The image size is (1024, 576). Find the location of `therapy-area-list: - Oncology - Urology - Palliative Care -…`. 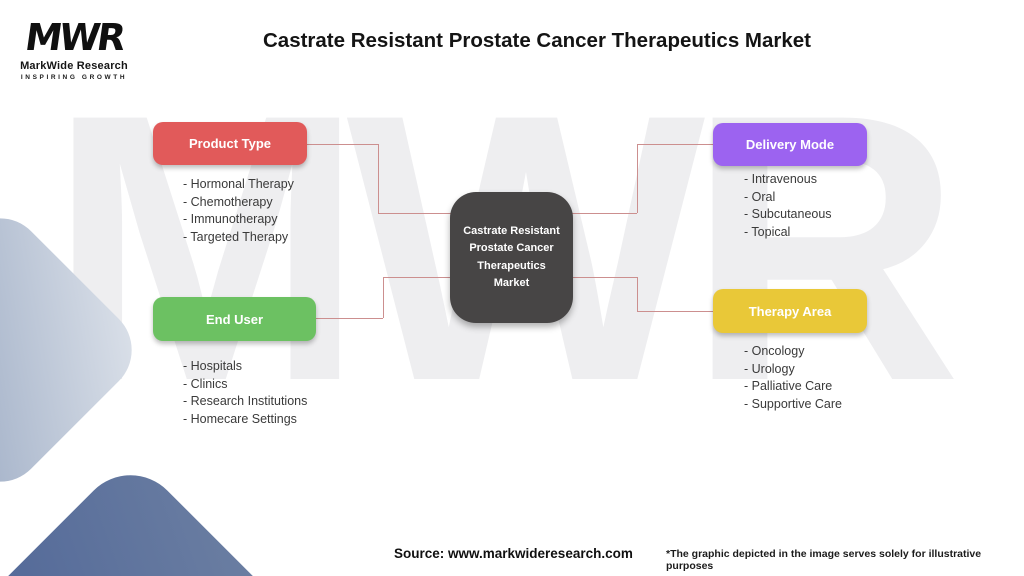

therapy-area-list: - Oncology - Urology - Palliative Care -… is located at coordinates (793, 378).